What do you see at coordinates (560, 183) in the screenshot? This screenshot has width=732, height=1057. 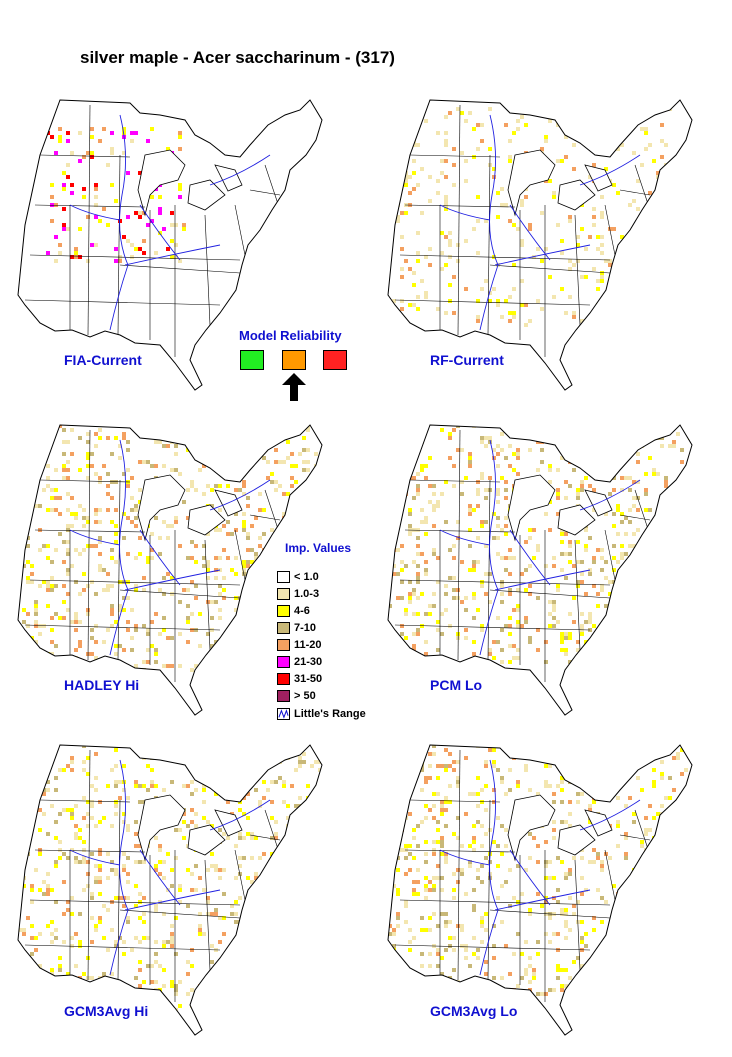 I see `great-lakes` at bounding box center [560, 183].